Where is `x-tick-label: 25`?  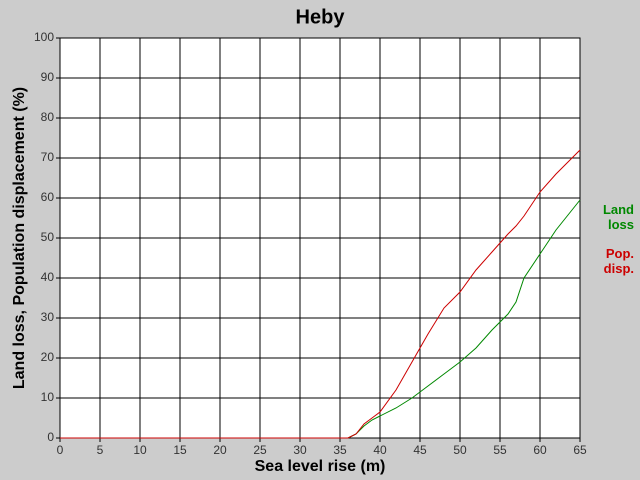 x-tick-label: 25 is located at coordinates (260, 450).